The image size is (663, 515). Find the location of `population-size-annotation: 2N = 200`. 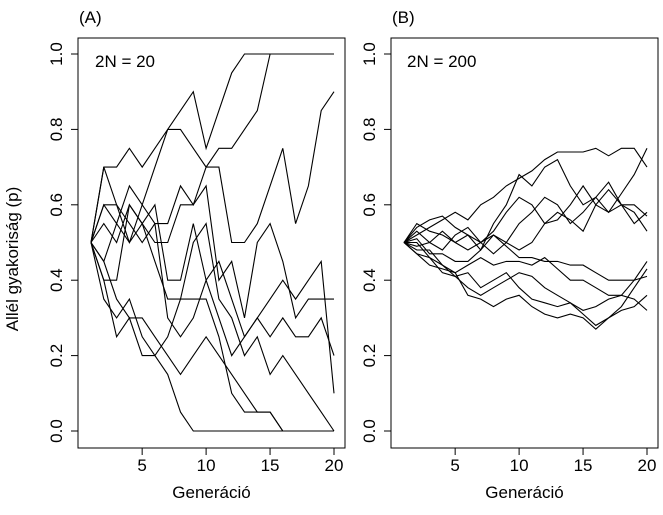

population-size-annotation: 2N = 200 is located at coordinates (441, 61).